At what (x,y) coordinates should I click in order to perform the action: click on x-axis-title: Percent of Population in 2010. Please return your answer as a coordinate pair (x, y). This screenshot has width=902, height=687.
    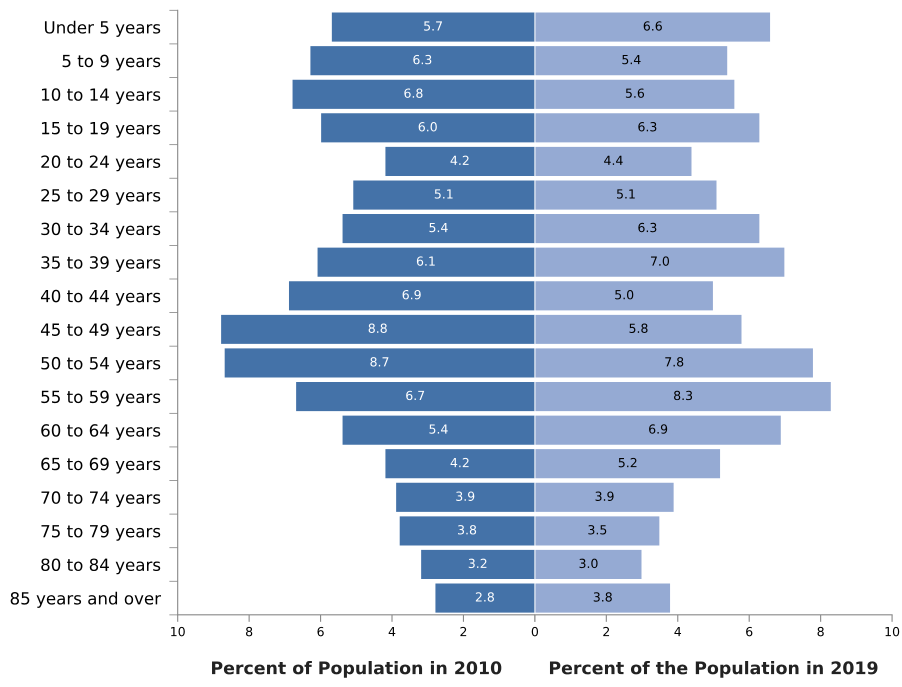
    Looking at the image, I should click on (357, 669).